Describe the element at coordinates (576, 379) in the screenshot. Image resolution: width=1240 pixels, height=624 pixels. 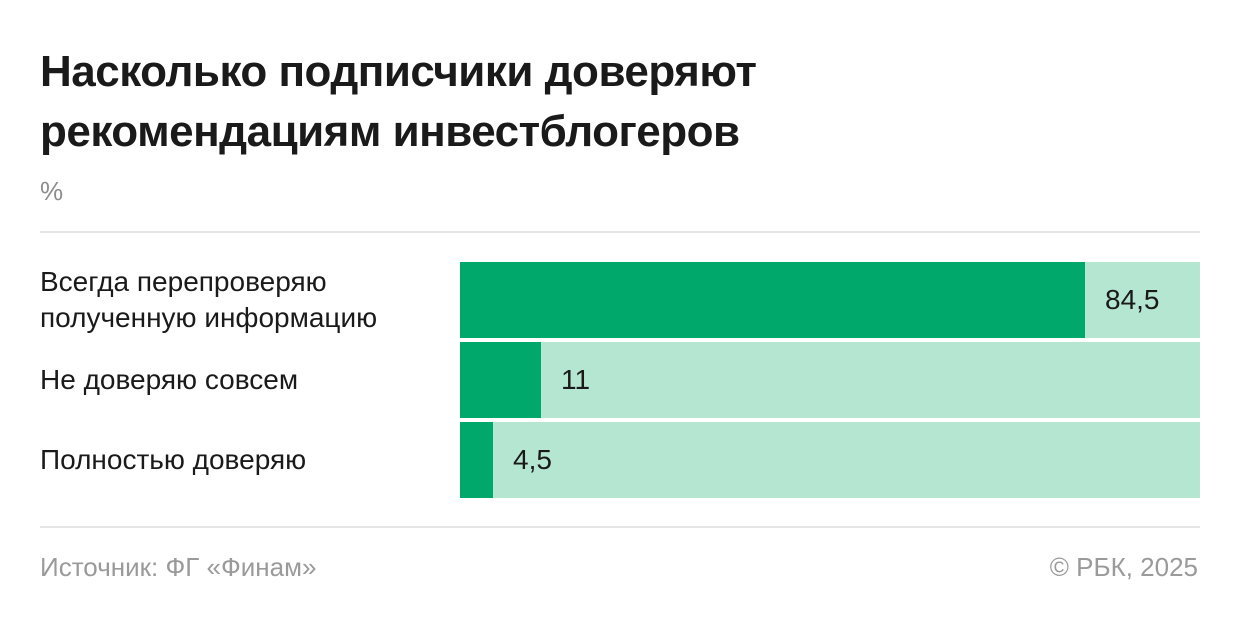
I see `data-label: 11` at that location.